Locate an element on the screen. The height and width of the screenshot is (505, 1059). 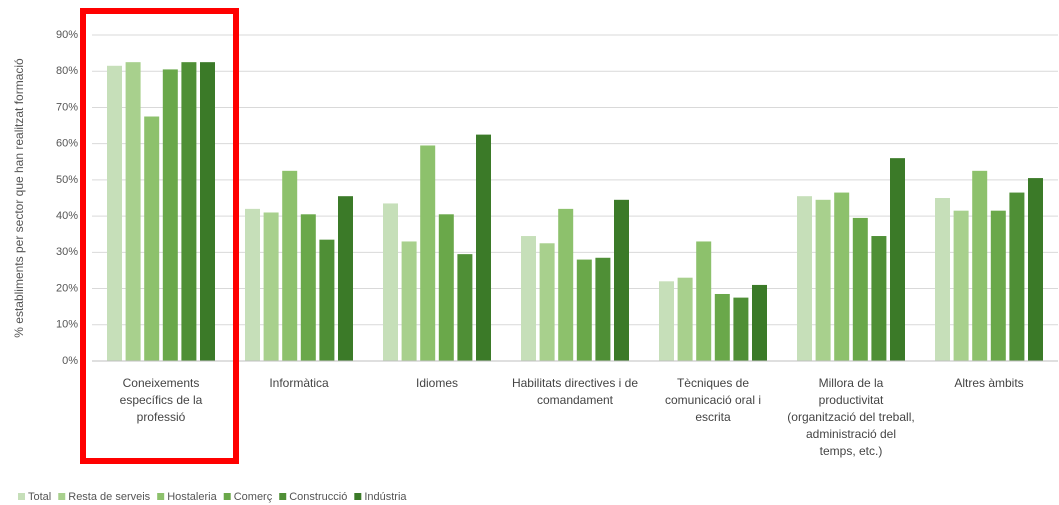
x-tick-label: Habilitats directives i de comandament is located at coordinates (575, 391).